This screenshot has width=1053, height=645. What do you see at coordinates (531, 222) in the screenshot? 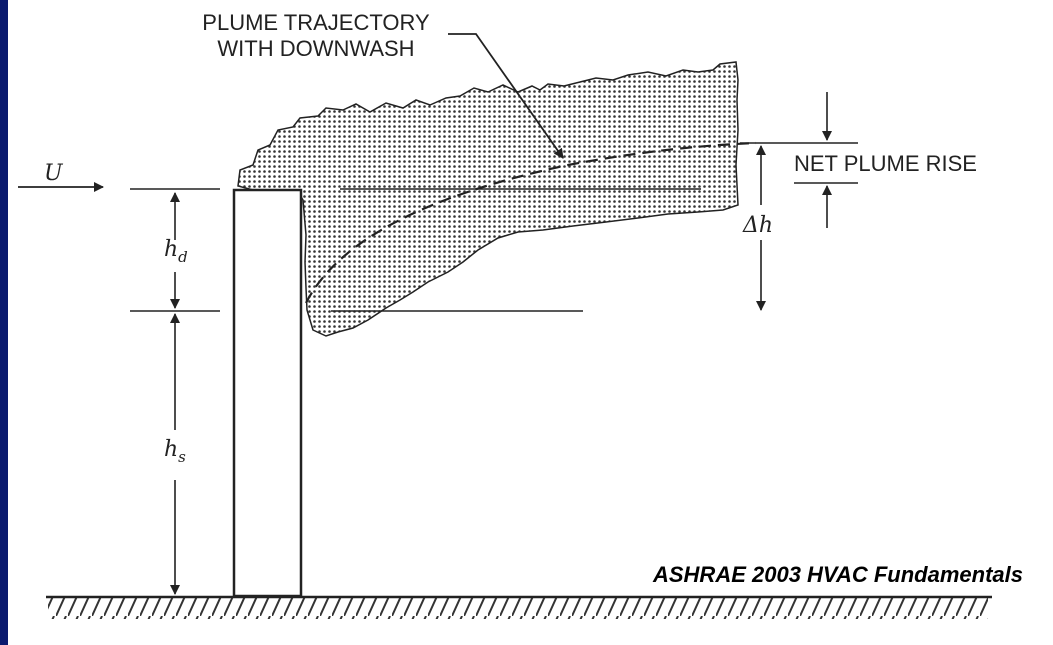
I see `plume-trajectory` at bounding box center [531, 222].